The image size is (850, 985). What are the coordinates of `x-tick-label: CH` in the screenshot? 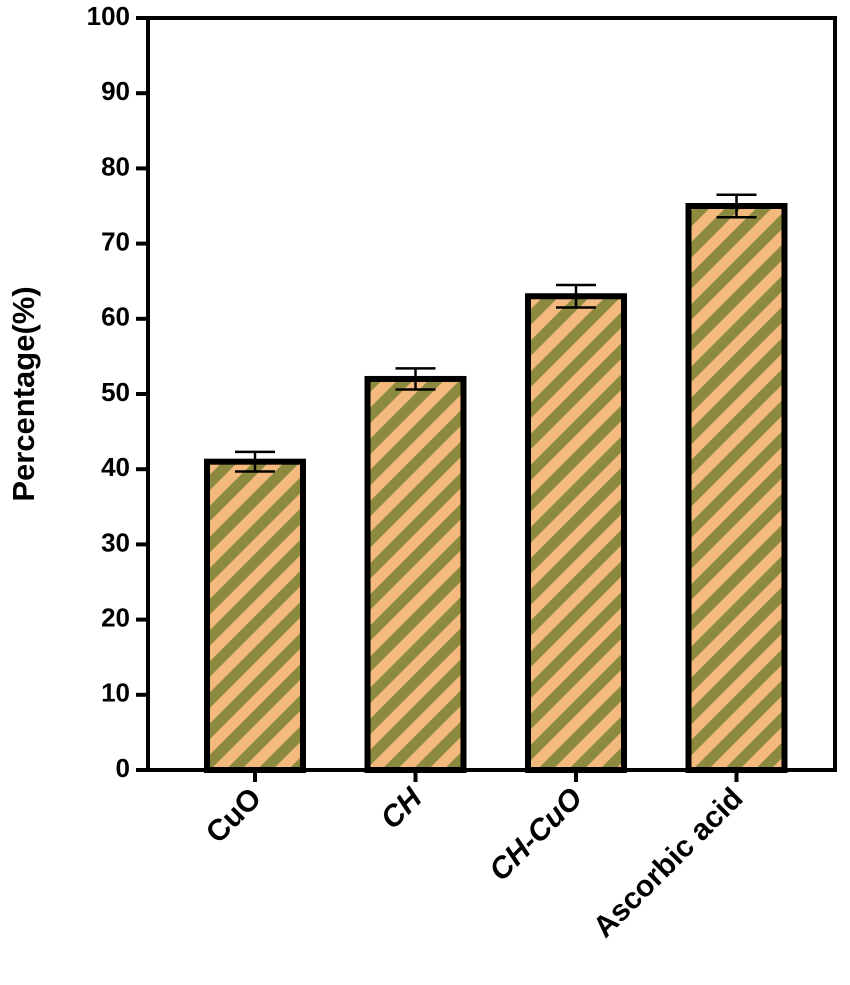 It's located at (401, 808).